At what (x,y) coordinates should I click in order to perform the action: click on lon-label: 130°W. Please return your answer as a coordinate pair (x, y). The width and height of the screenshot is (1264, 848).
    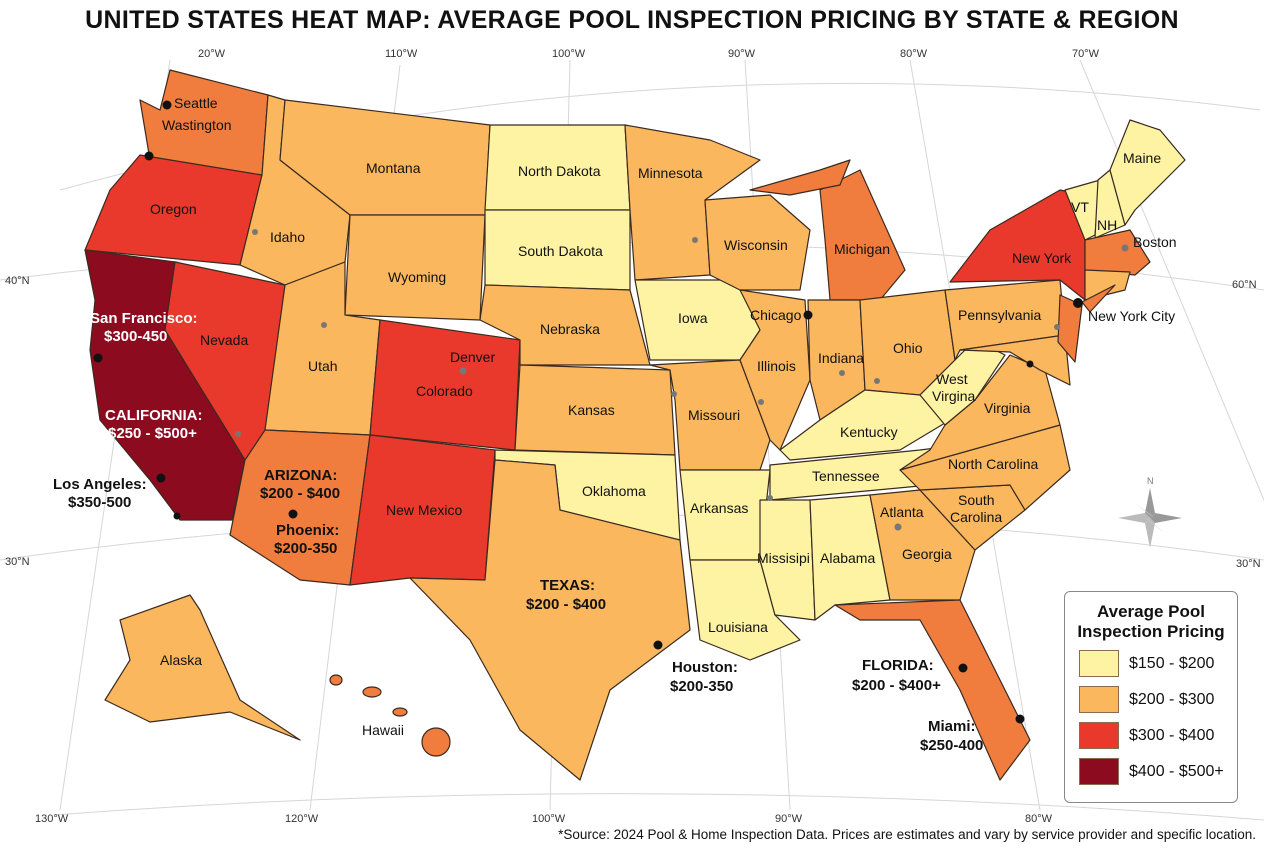
    Looking at the image, I should click on (52, 819).